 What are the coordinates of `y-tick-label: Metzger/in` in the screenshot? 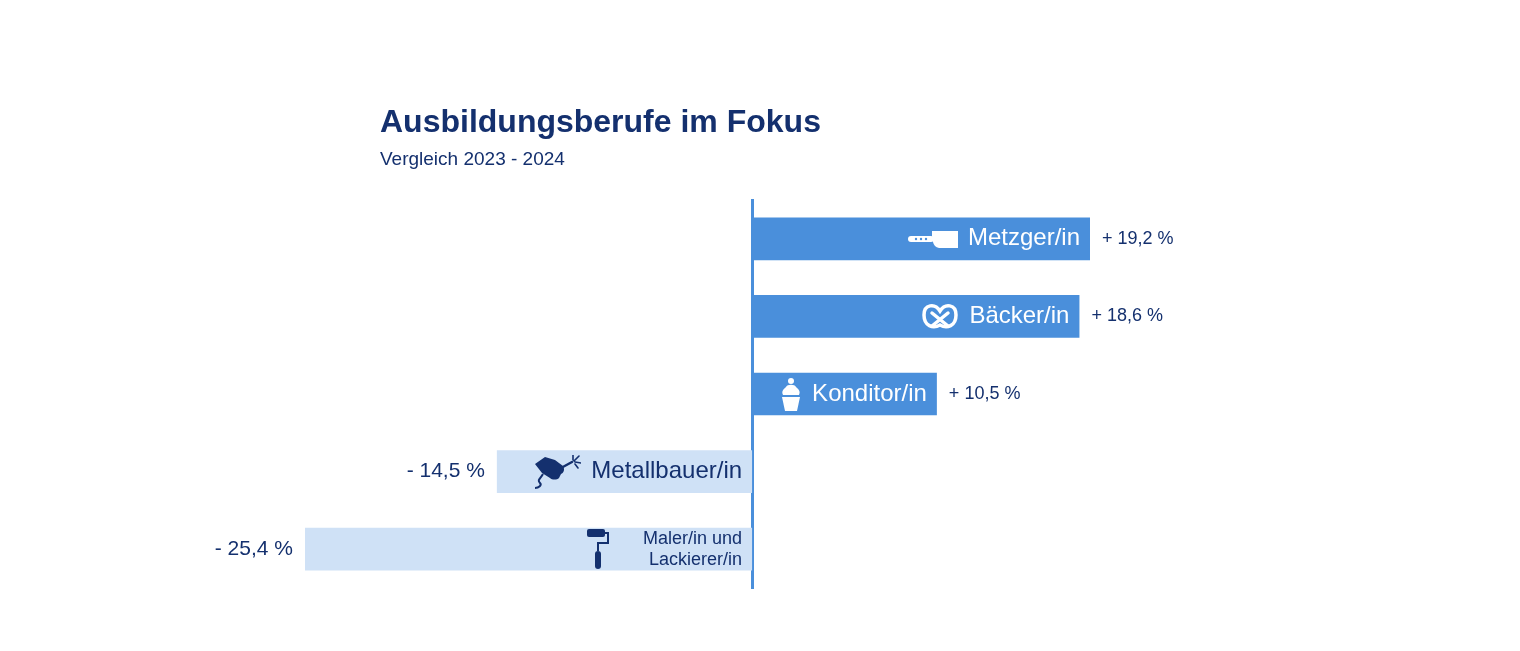 It's located at (1023, 237).